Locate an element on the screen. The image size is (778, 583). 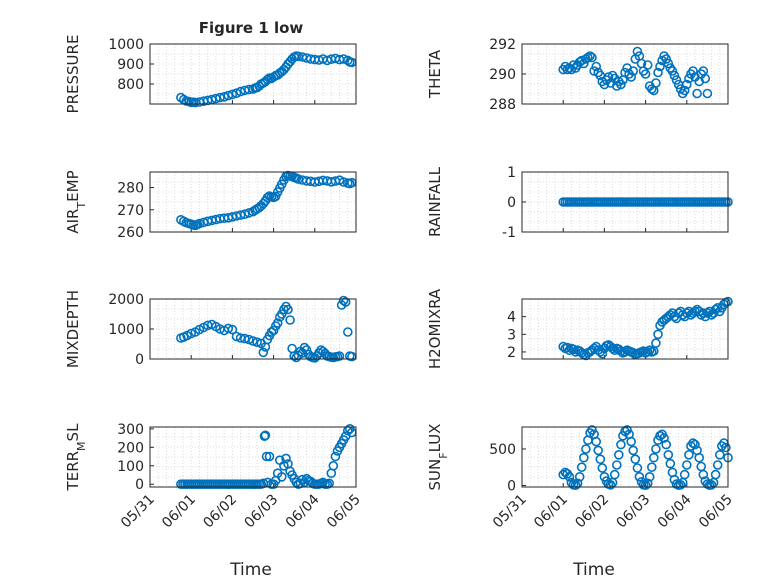
y-tick-label: 500 is located at coordinates (502, 450).